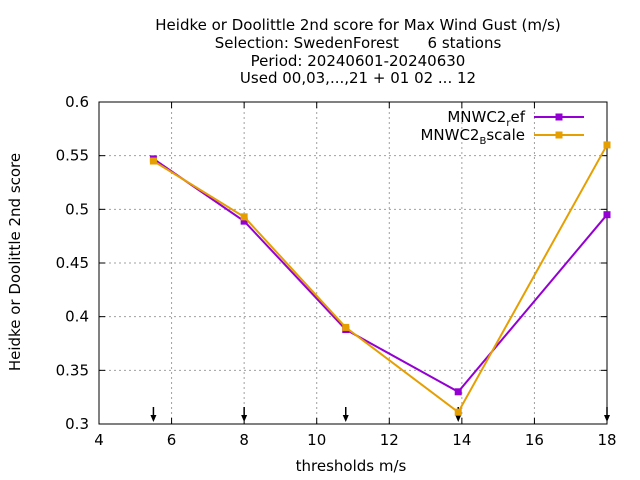  Describe the element at coordinates (72, 263) in the screenshot. I see `y-tick-label: 0.45` at that location.